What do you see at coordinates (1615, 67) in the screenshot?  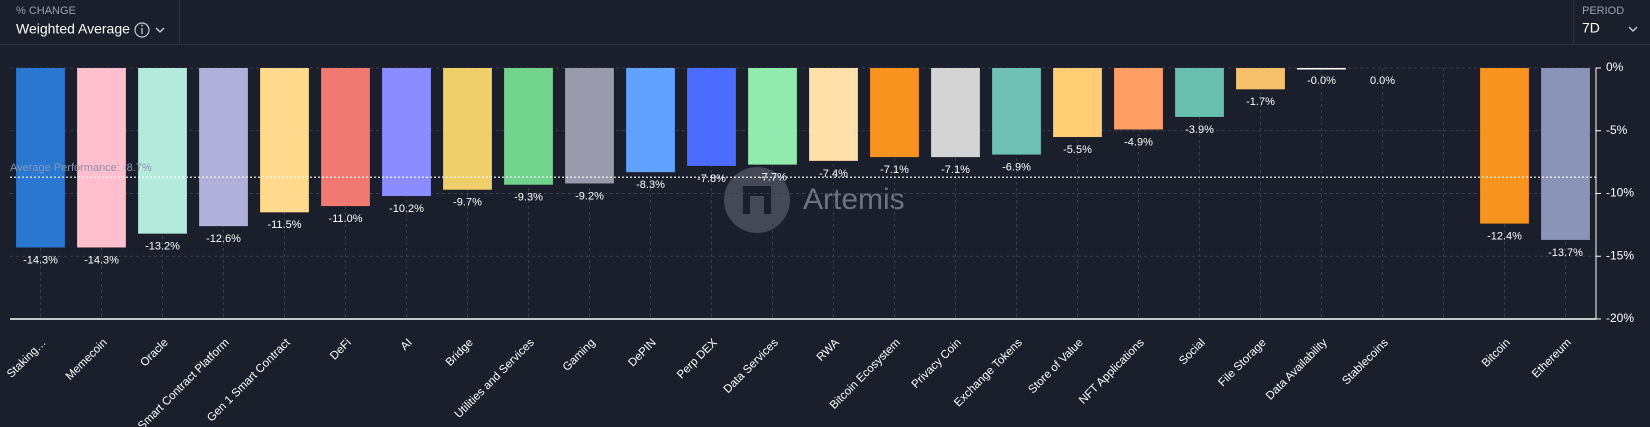 I see `y-tick-label: 0%` at bounding box center [1615, 67].